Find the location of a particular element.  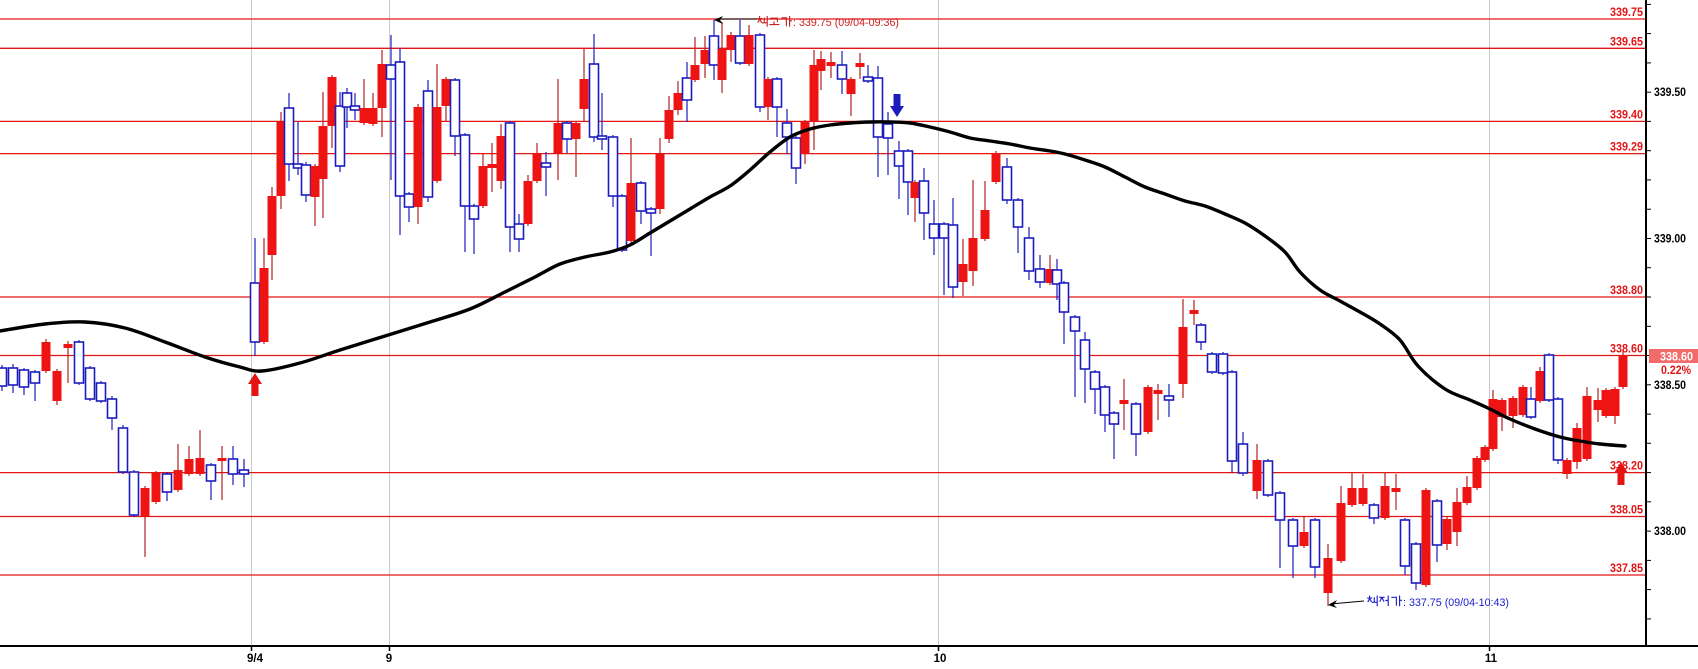

svg-text: 11 is located at coordinates (1491, 658).